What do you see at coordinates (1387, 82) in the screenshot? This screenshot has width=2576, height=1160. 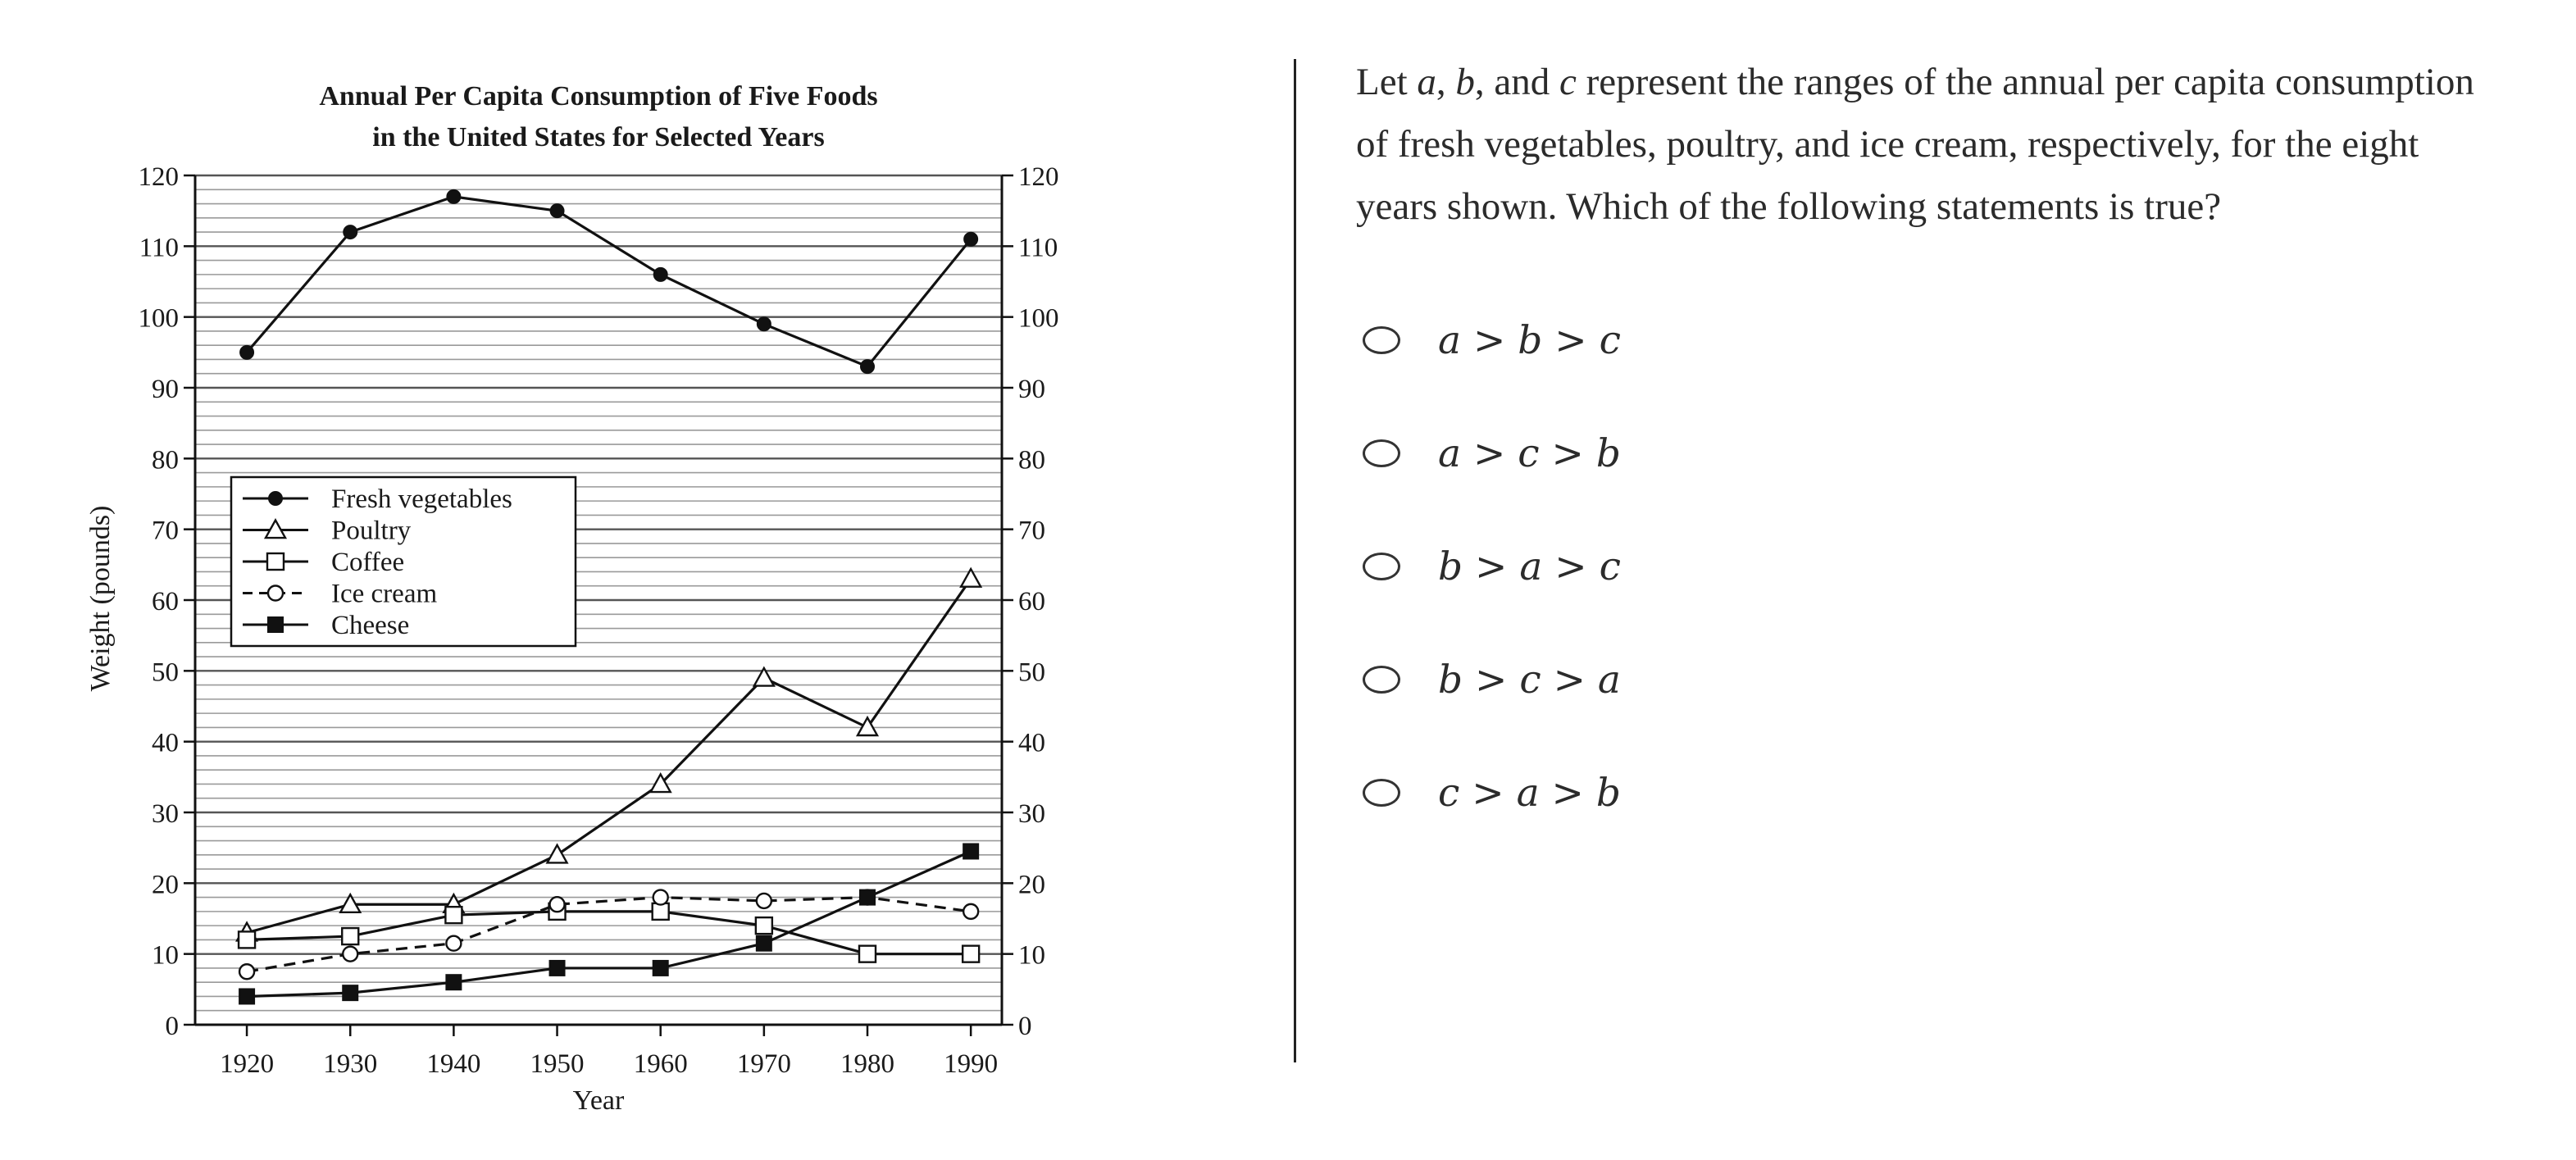 I see `question-lead: Let` at bounding box center [1387, 82].